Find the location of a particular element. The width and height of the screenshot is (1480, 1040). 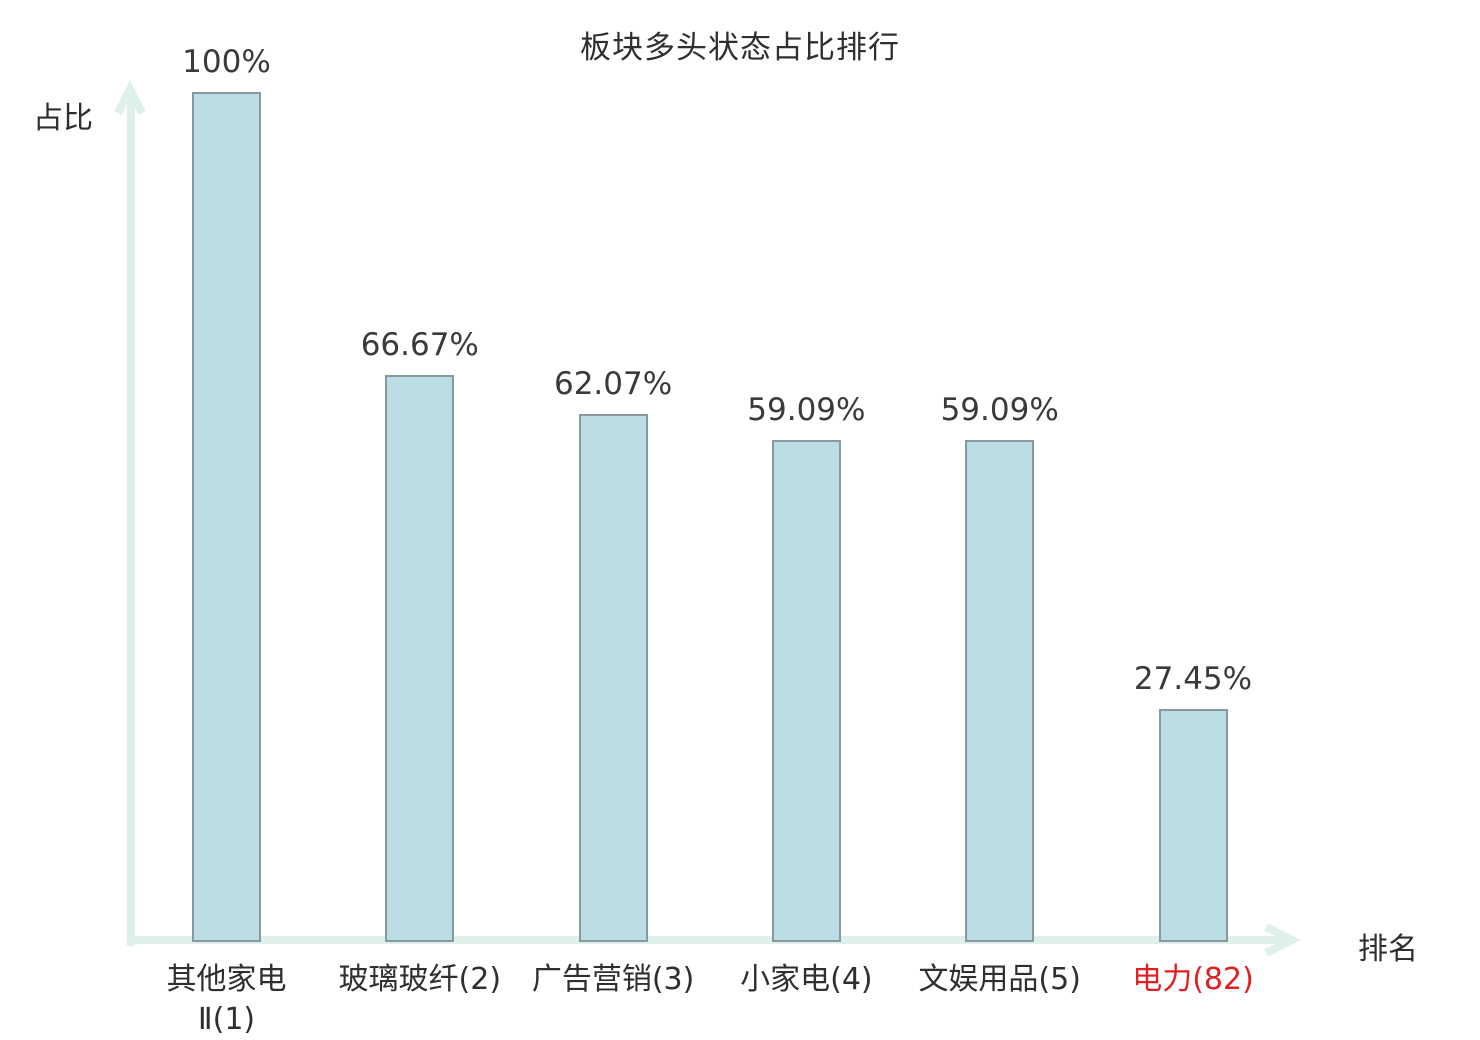

bar-value-label: 66.67% is located at coordinates (419, 345).